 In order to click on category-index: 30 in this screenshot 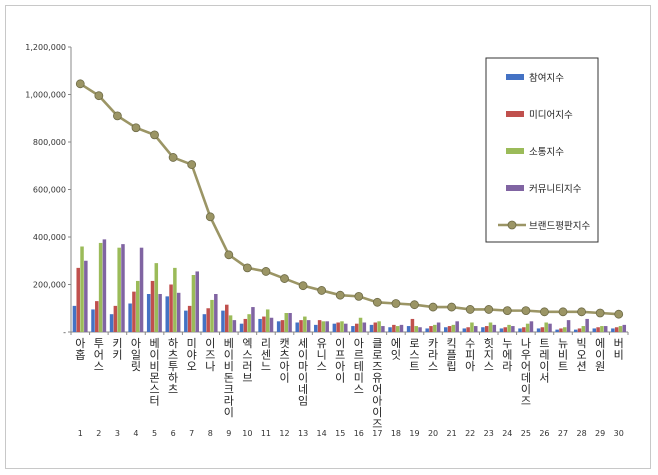, I will do `click(619, 433)`.